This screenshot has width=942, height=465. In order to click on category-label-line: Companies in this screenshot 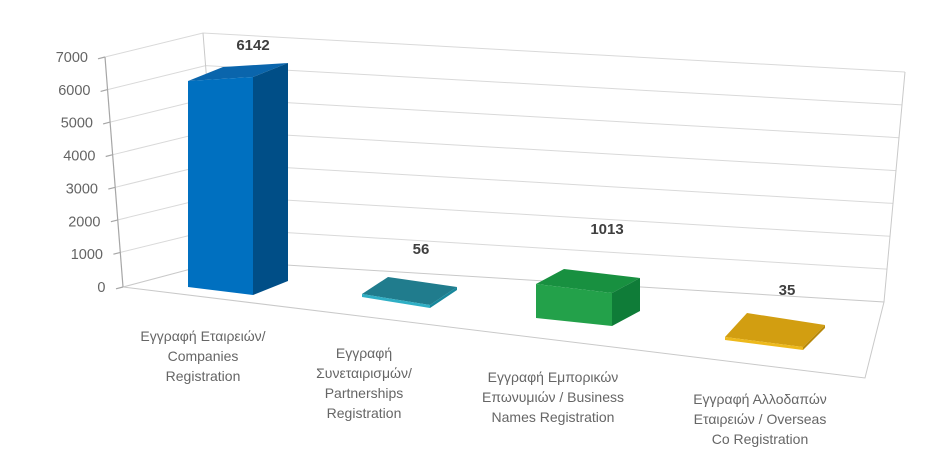, I will do `click(203, 356)`.